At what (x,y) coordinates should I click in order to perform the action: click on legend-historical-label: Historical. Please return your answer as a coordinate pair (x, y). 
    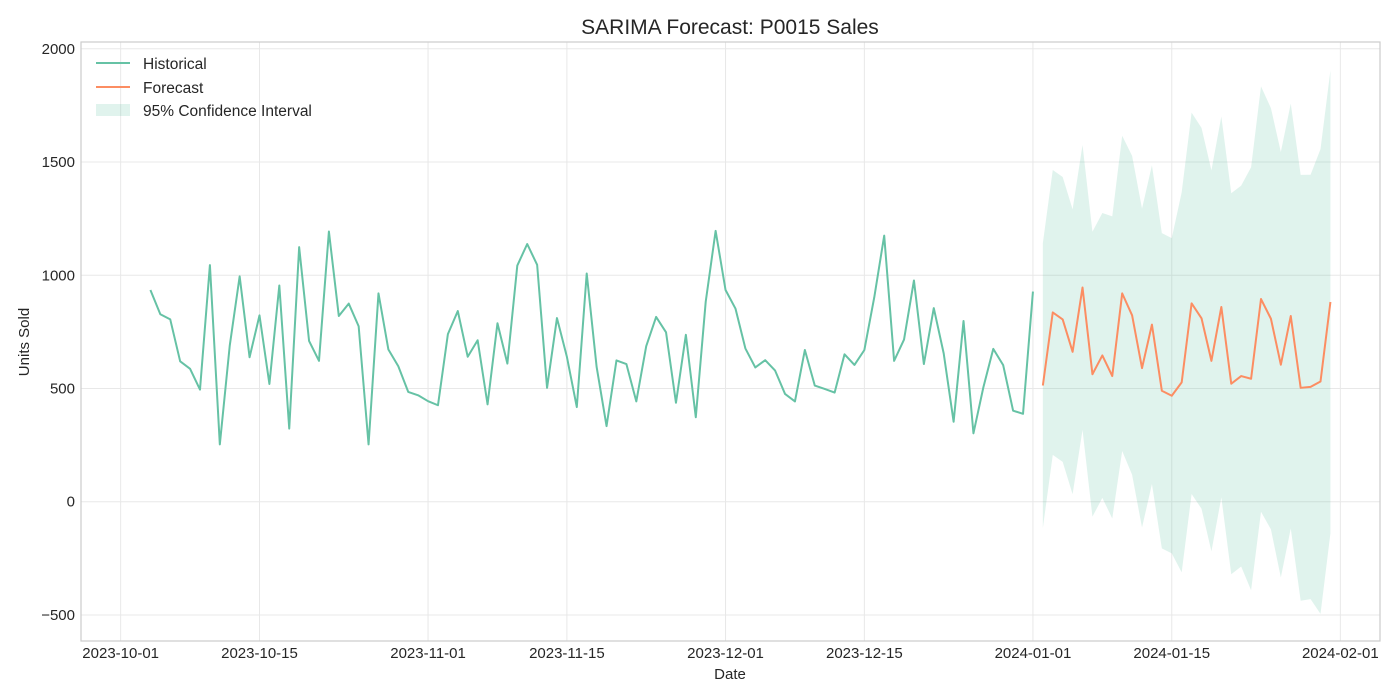
    Looking at the image, I should click on (175, 64).